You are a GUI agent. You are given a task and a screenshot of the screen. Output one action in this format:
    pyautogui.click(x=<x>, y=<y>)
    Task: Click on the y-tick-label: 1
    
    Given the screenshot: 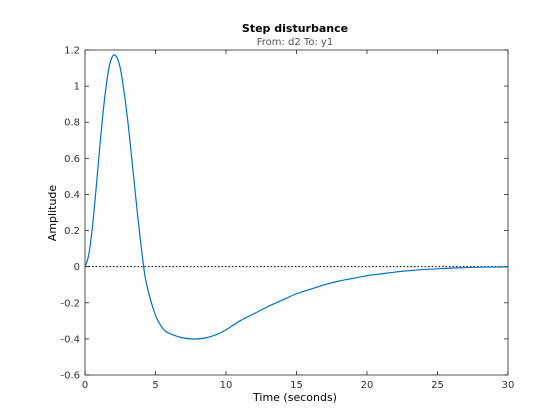 What is the action you would take?
    pyautogui.click(x=77, y=87)
    